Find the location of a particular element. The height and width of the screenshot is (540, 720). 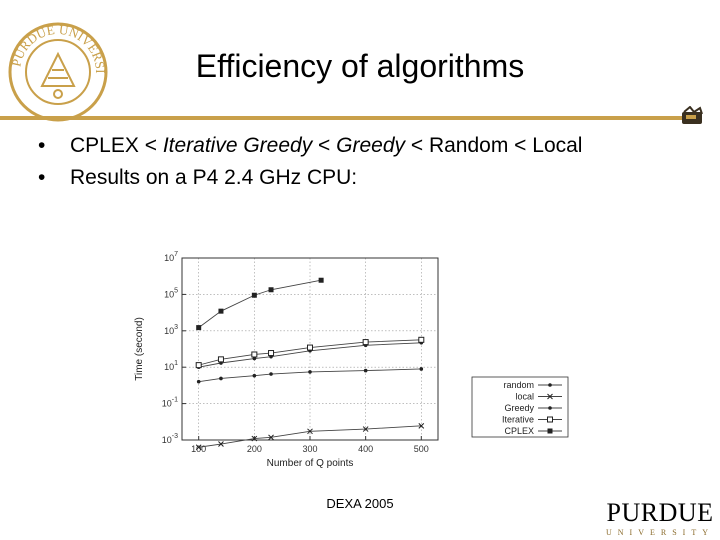

y-tick-label: 10⁵ is located at coordinates (171, 293).